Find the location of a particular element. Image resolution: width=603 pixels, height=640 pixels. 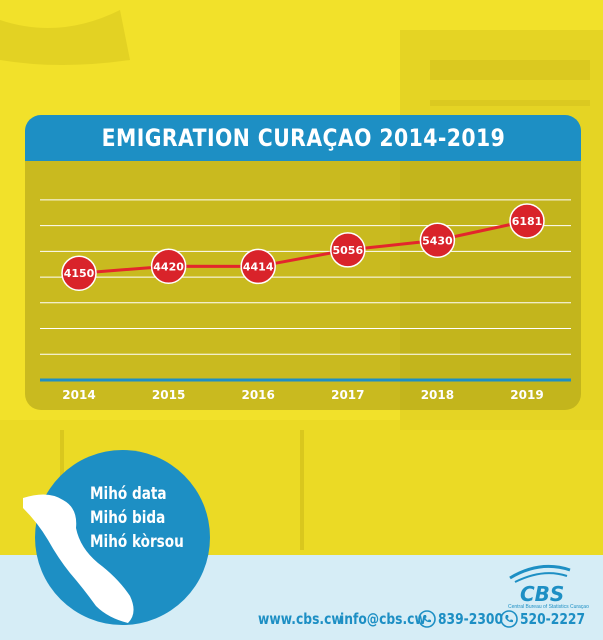

data-label: 6181 is located at coordinates (527, 221).